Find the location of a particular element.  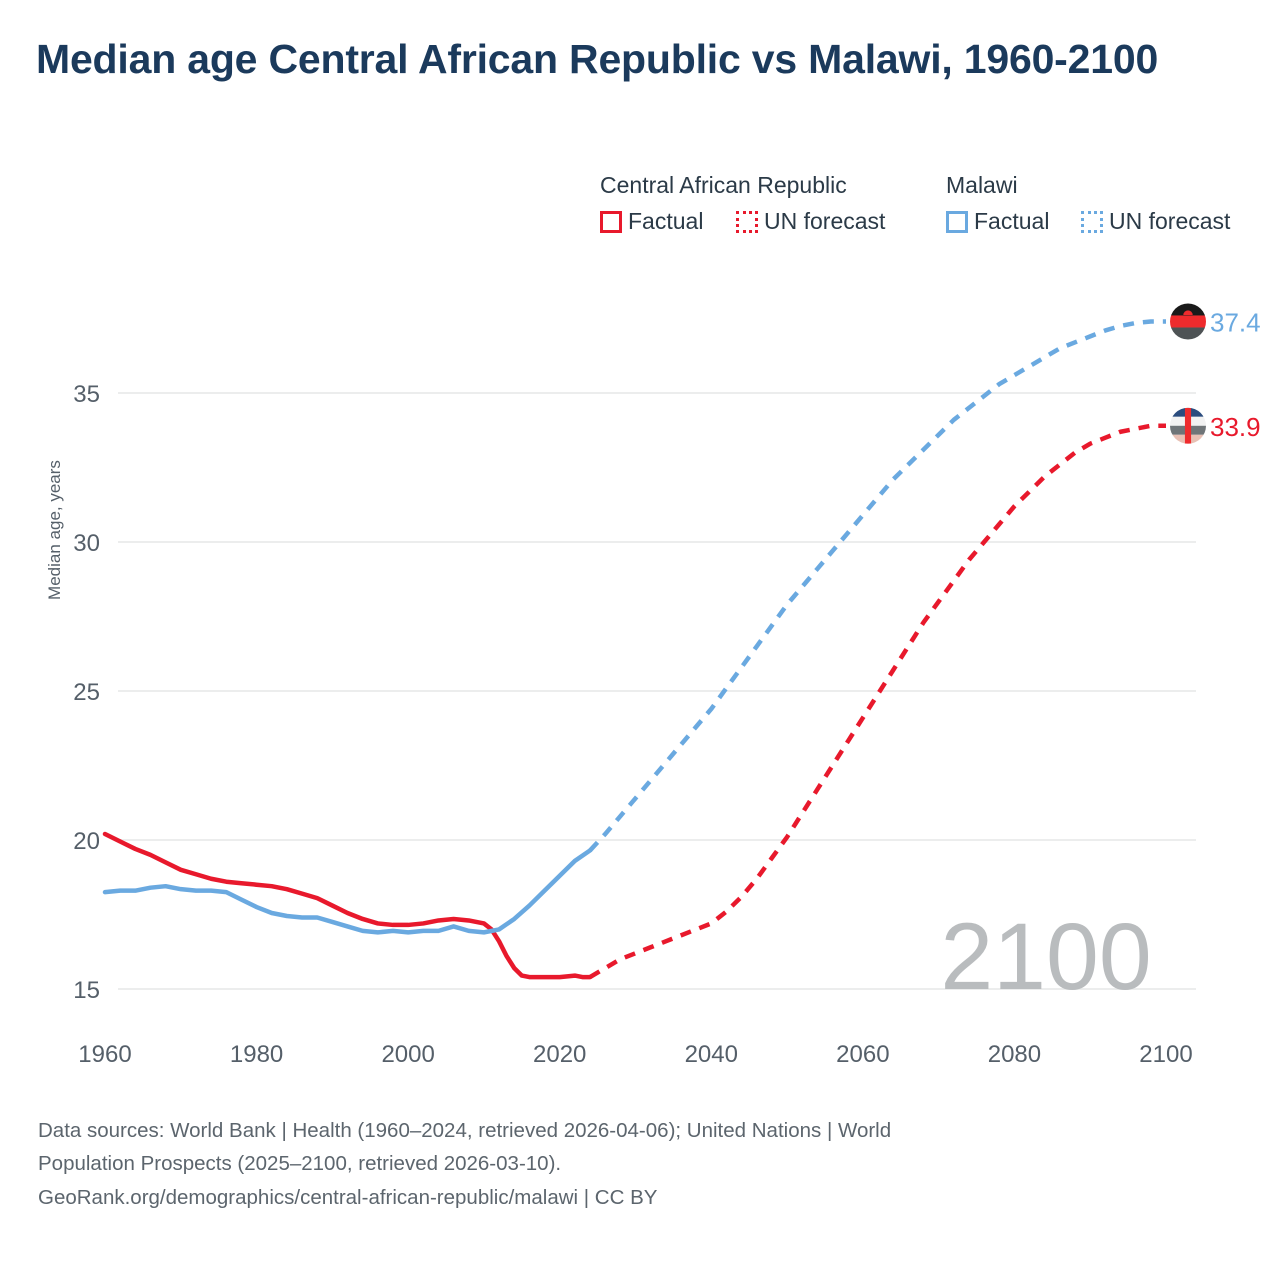

x-tick-label: 1960 is located at coordinates (104, 1054).